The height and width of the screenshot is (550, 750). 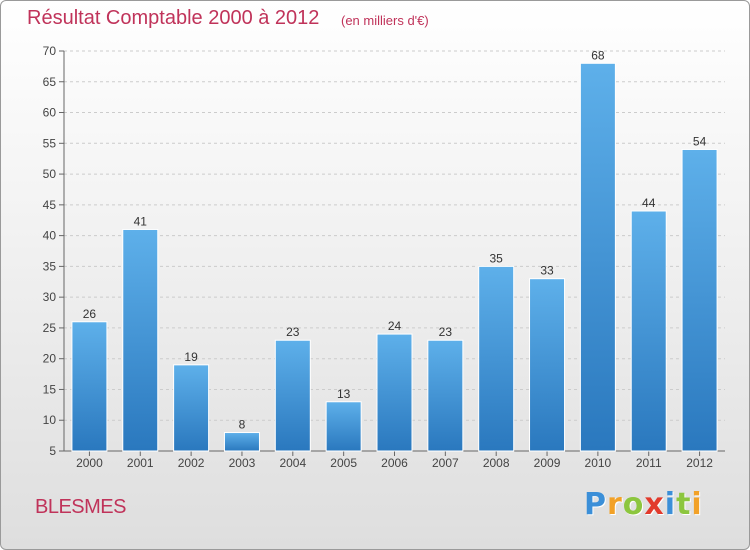 I want to click on logo-letter: r, so click(x=615, y=504).